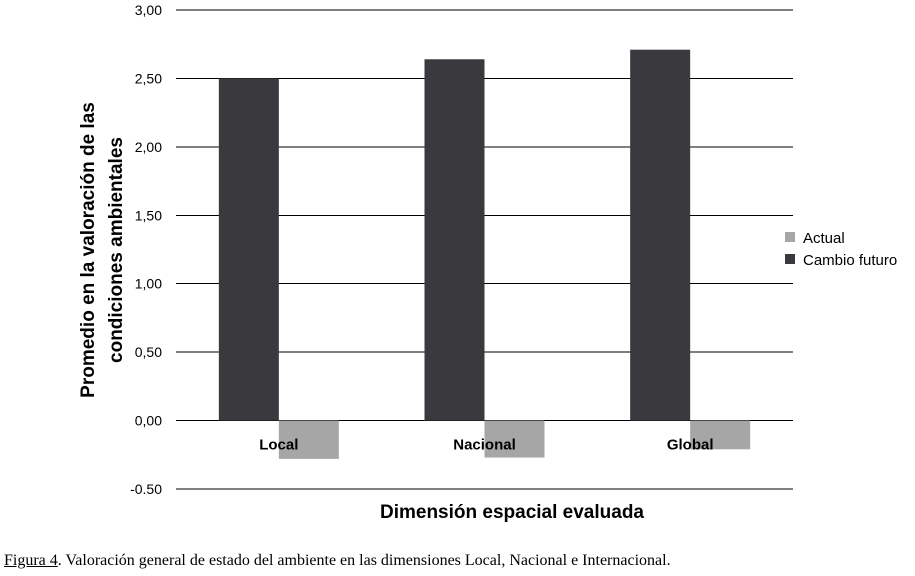 The width and height of the screenshot is (915, 576). I want to click on y-tick-label: 1,00, so click(148, 284).